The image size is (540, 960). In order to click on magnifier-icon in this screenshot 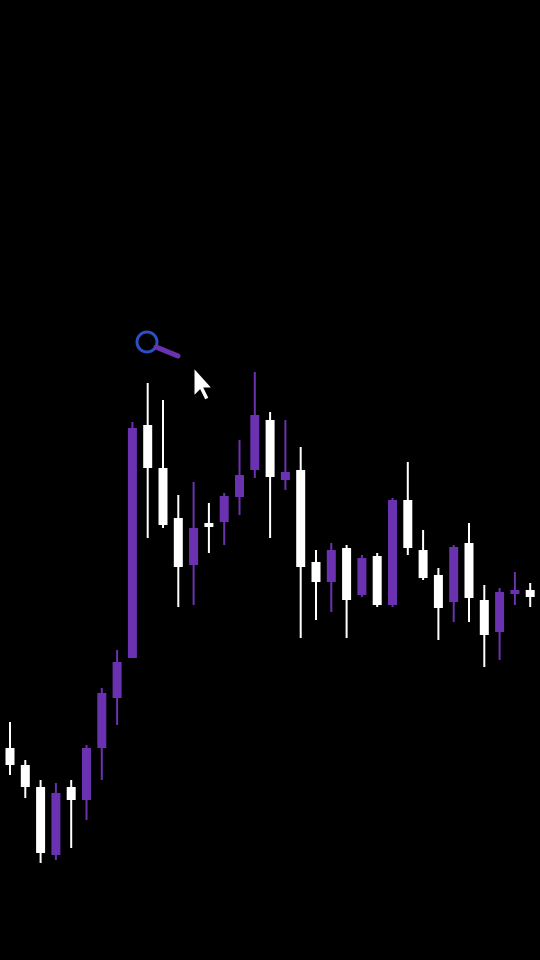, I will do `click(158, 344)`.